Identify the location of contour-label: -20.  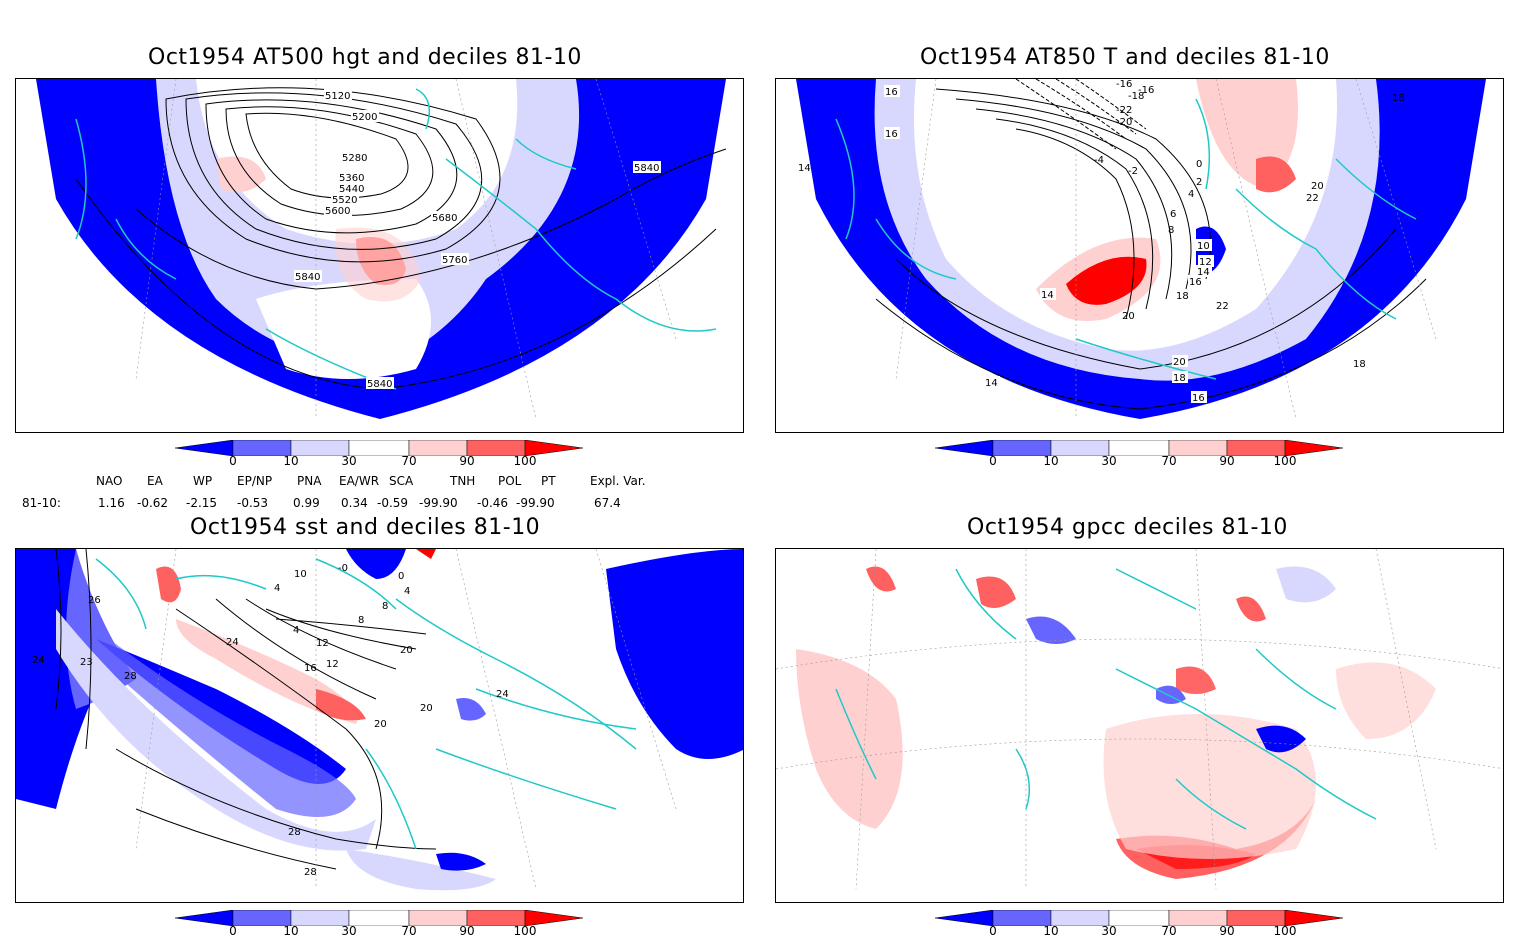
(1124, 122).